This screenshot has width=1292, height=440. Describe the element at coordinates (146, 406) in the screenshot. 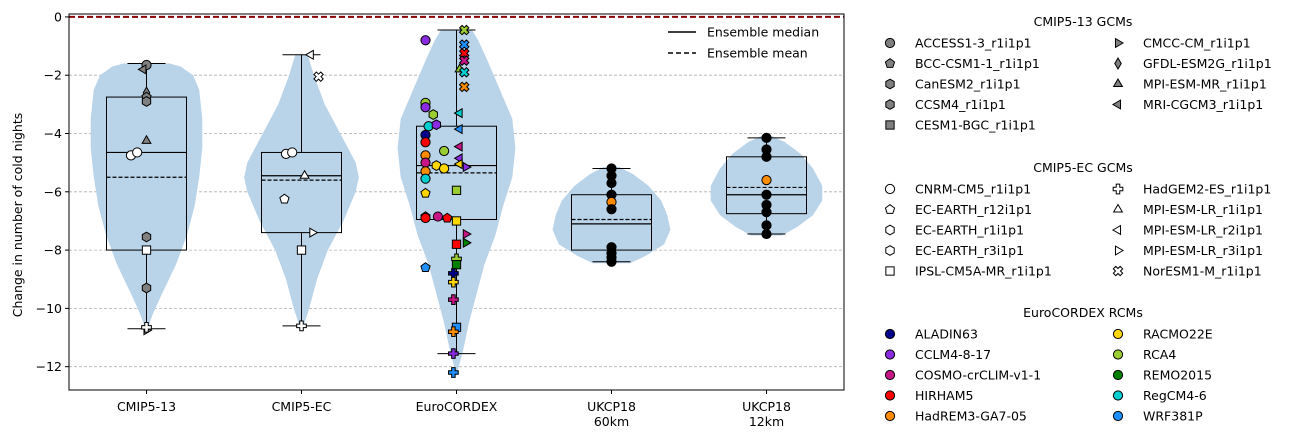

I see `x-tick-label: CMIP5-13` at that location.